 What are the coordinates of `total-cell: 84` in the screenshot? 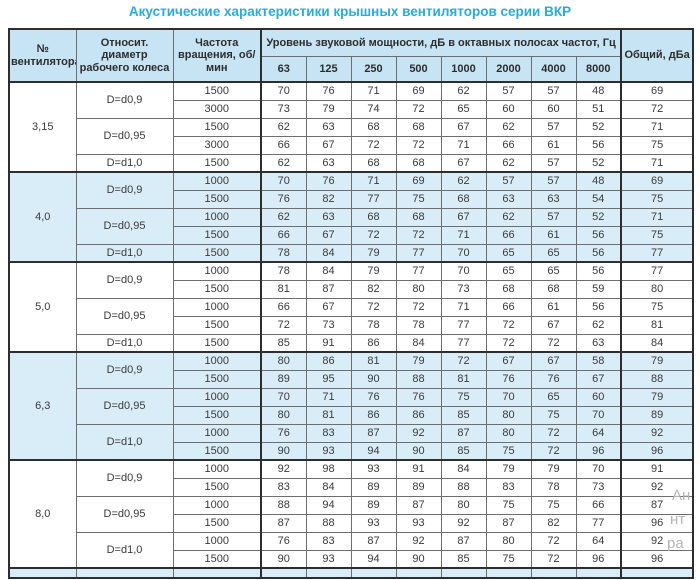 It's located at (657, 343).